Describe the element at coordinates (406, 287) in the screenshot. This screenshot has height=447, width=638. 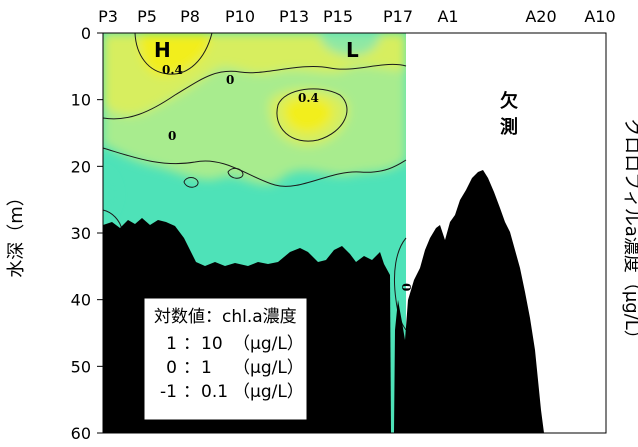
I see `contour-label-0-c: 0` at that location.